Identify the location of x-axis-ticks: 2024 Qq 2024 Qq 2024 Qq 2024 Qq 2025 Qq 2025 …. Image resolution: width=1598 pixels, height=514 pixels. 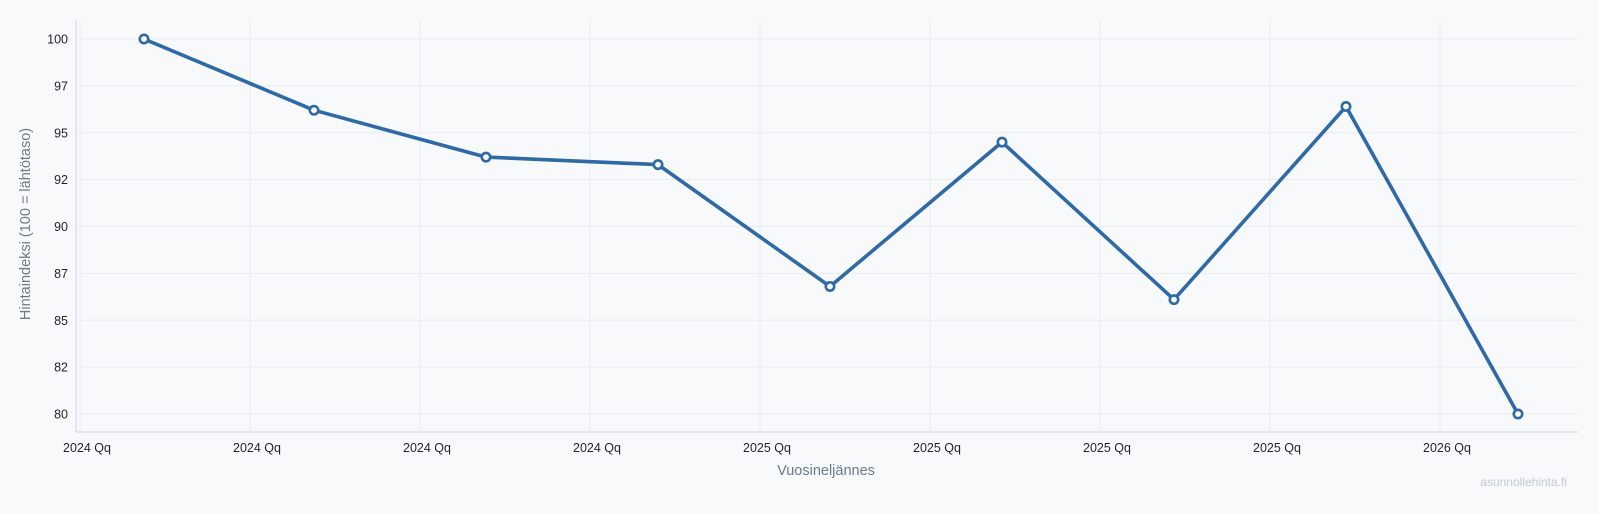
(767, 448).